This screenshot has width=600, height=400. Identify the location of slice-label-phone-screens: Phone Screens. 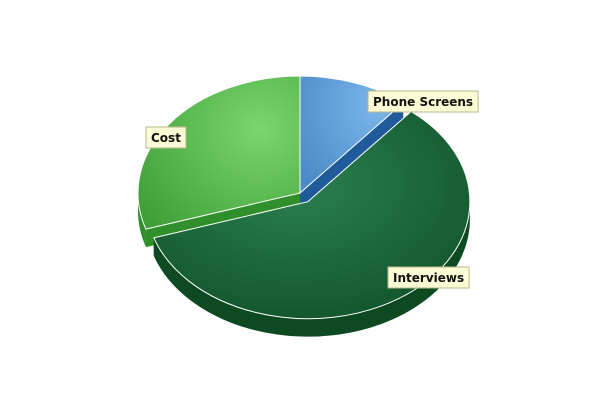
(423, 101).